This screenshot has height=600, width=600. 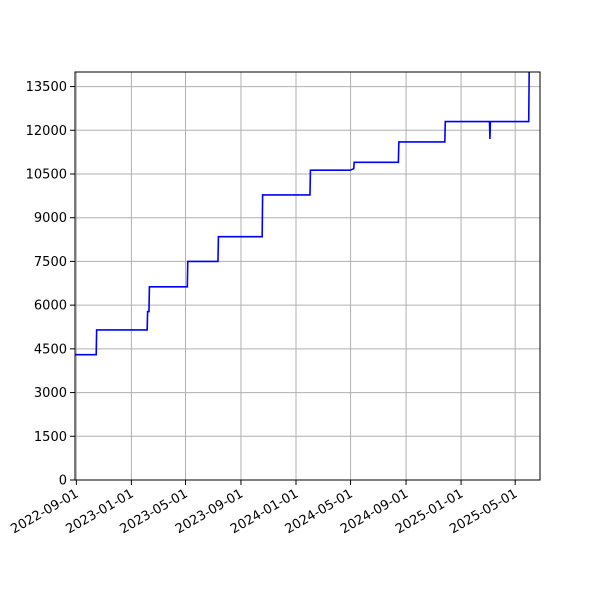 What do you see at coordinates (50, 284) in the screenshot?
I see `y-axis: 0 1500 3000 4500 6000 7500 9000 10500 12000 13500` at bounding box center [50, 284].